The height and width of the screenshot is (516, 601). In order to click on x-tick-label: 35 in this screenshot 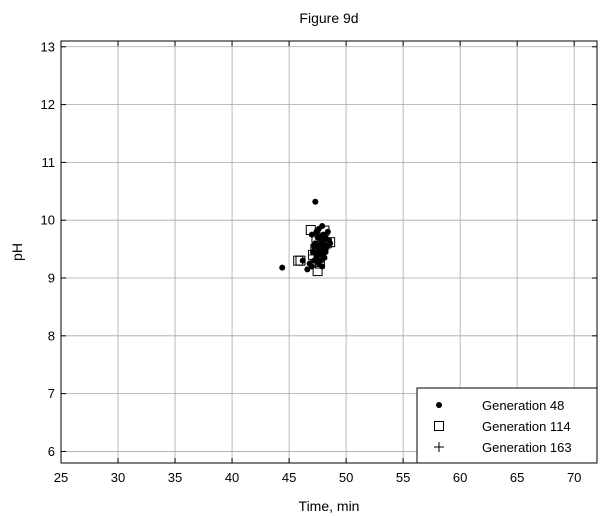, I will do `click(175, 477)`.